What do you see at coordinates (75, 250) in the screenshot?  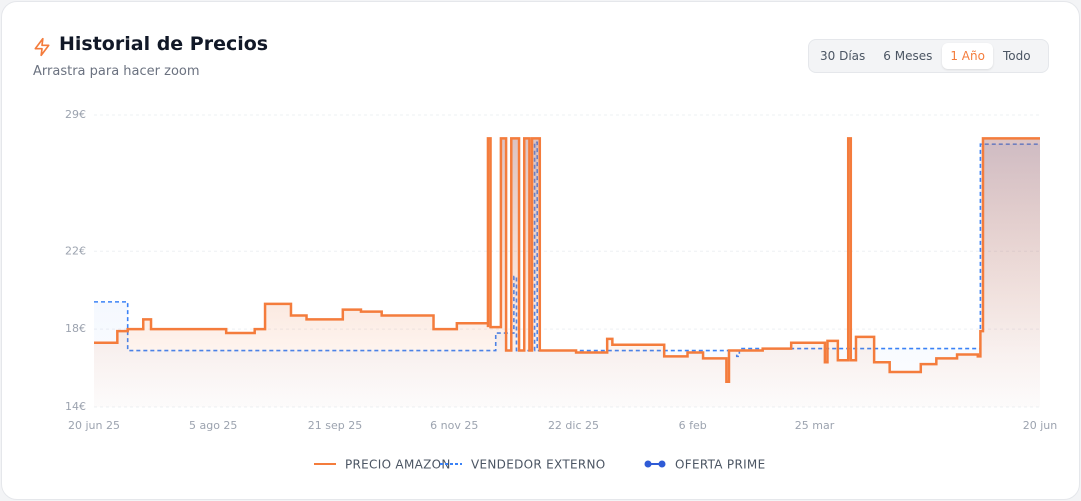 I see `y-tick-label: 22€` at bounding box center [75, 250].